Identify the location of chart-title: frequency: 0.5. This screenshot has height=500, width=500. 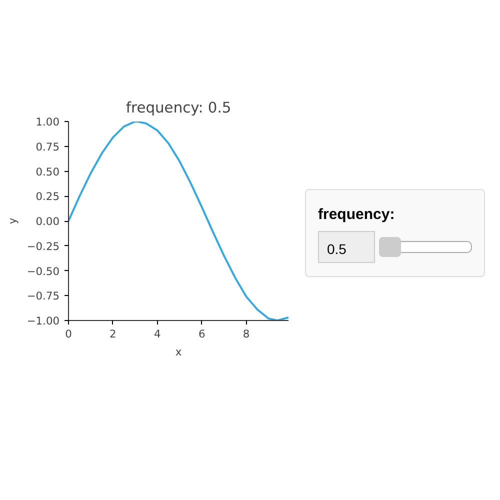
(179, 108).